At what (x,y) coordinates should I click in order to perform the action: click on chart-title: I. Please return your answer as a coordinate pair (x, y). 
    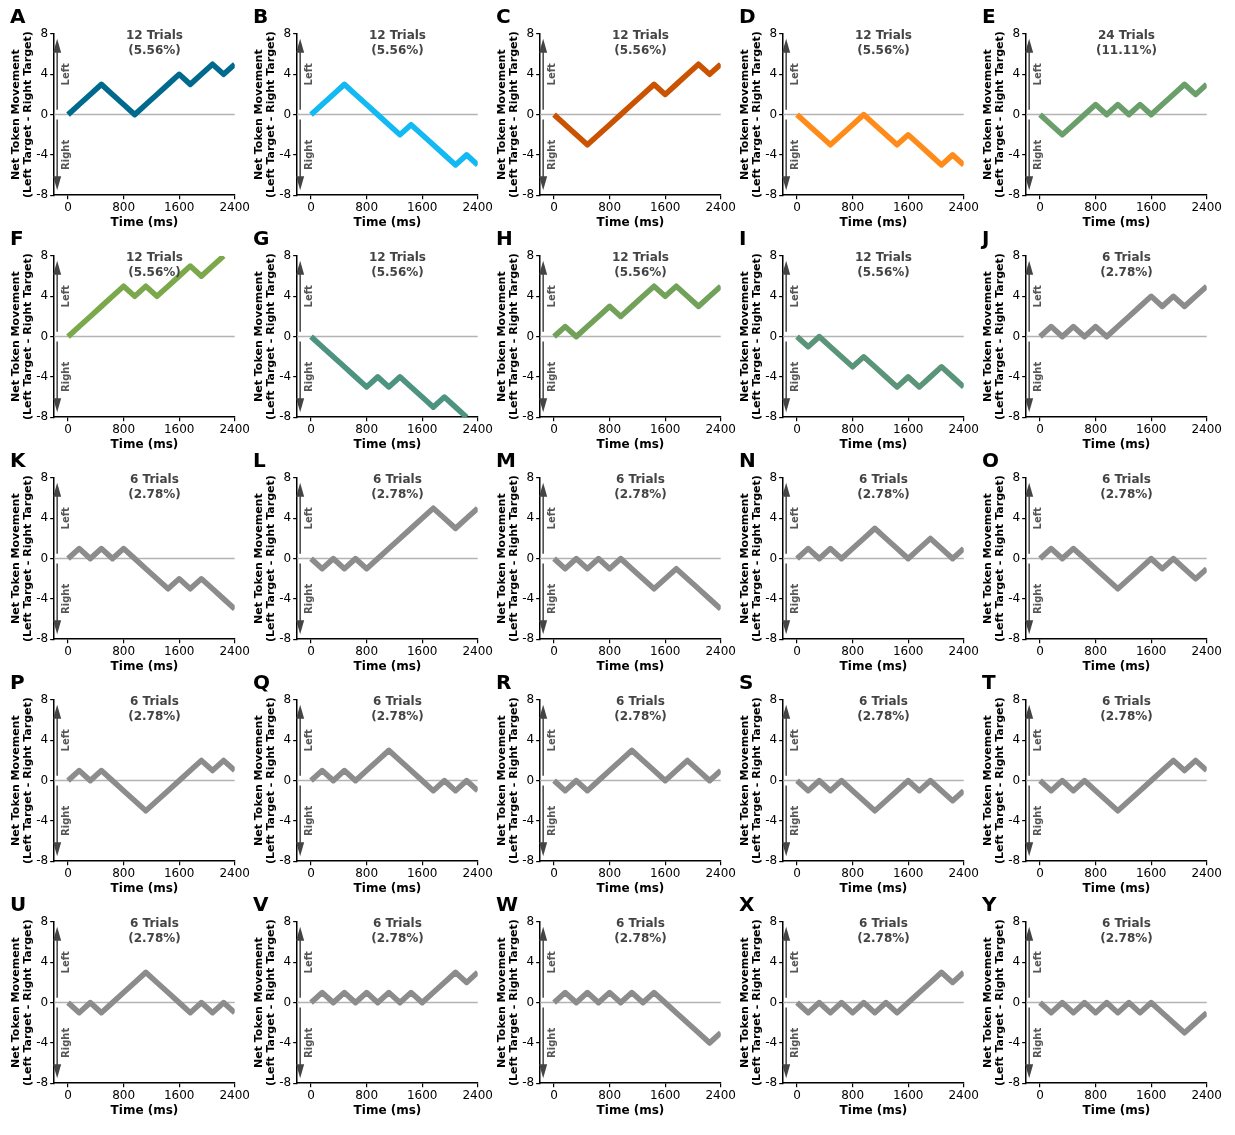
    Looking at the image, I should click on (743, 238).